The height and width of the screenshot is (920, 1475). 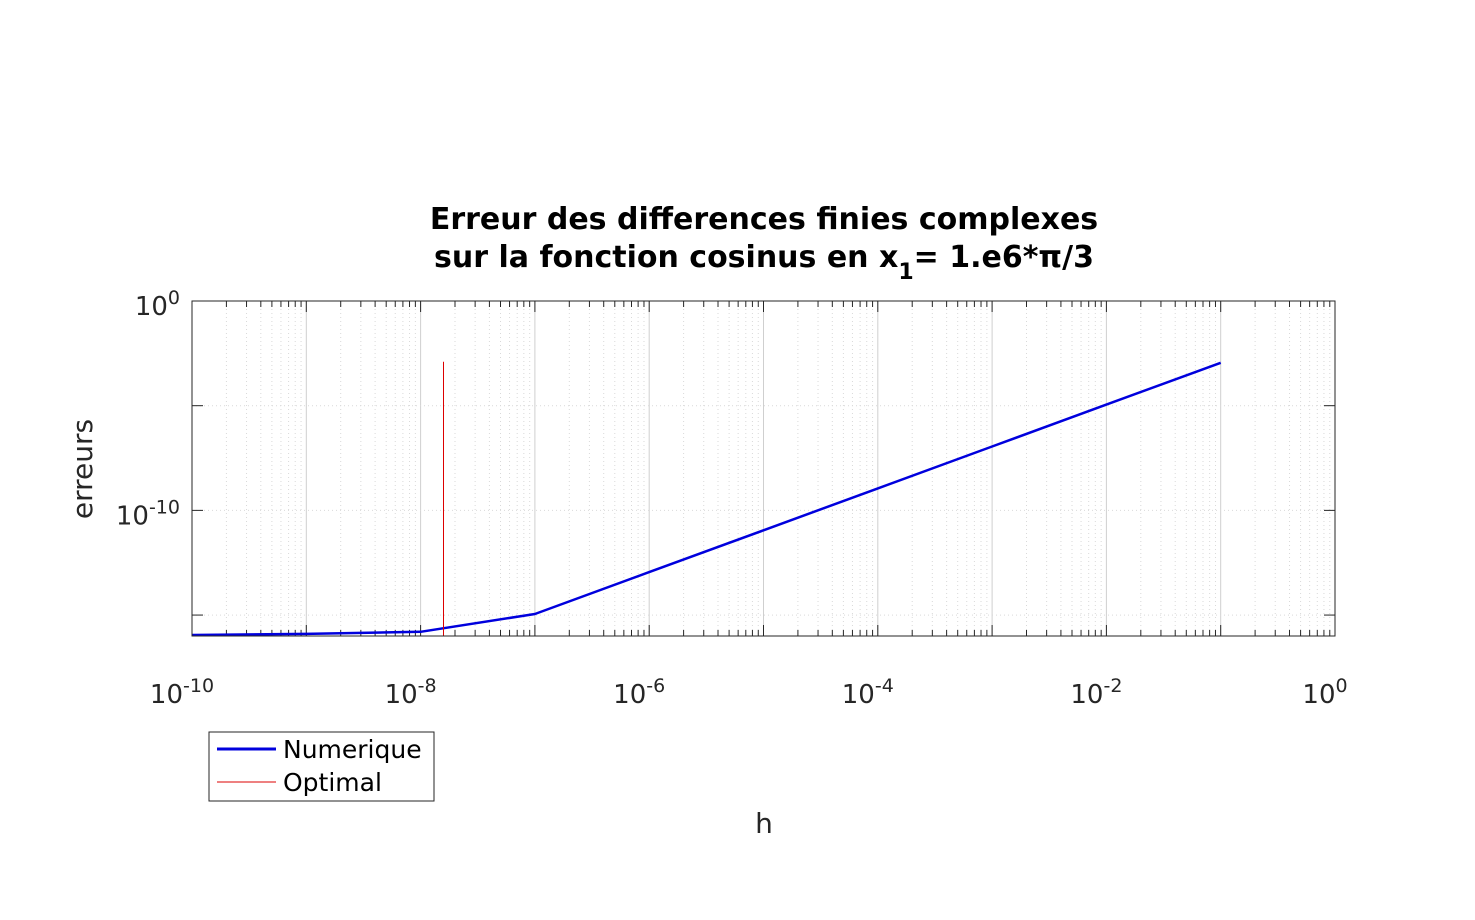 What do you see at coordinates (352, 749) in the screenshot?
I see `legend-label-numerique: Numerique` at bounding box center [352, 749].